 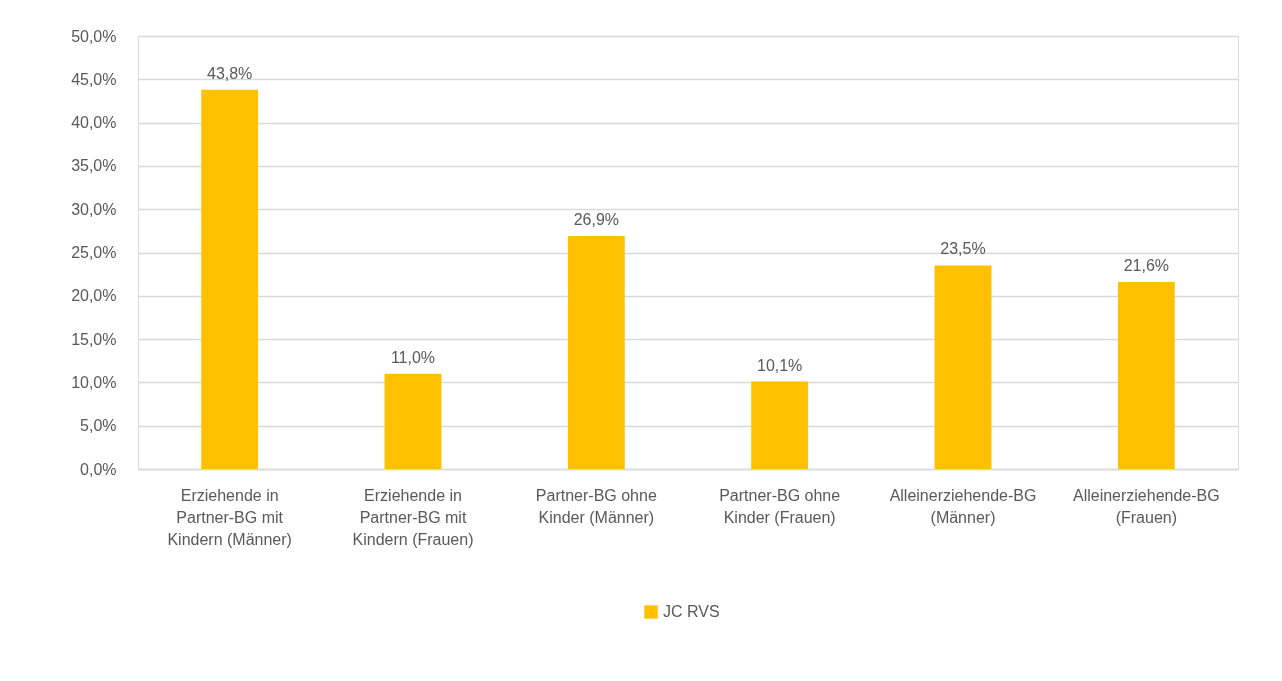 What do you see at coordinates (94, 79) in the screenshot?
I see `y-tick-label: 45,0%` at bounding box center [94, 79].